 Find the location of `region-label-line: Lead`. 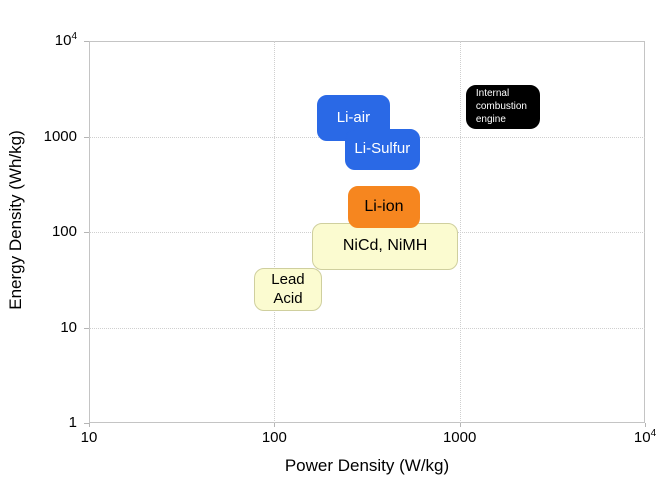

region-label-line: Lead is located at coordinates (288, 280).